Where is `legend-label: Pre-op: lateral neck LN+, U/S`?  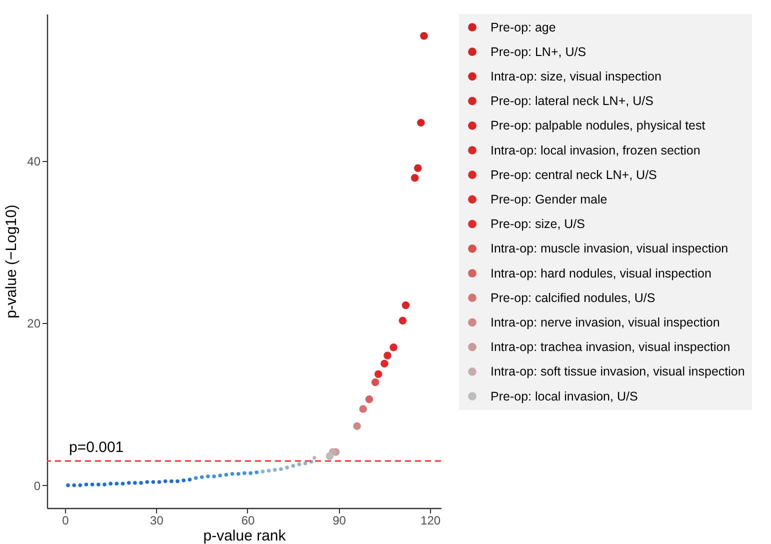 legend-label: Pre-op: lateral neck LN+, U/S is located at coordinates (572, 101).